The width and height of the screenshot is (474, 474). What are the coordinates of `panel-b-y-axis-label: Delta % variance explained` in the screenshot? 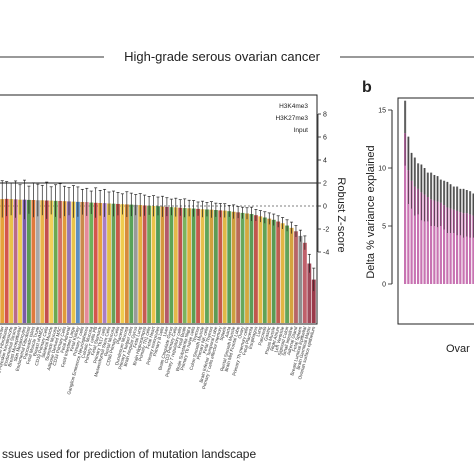 It's located at (371, 211).